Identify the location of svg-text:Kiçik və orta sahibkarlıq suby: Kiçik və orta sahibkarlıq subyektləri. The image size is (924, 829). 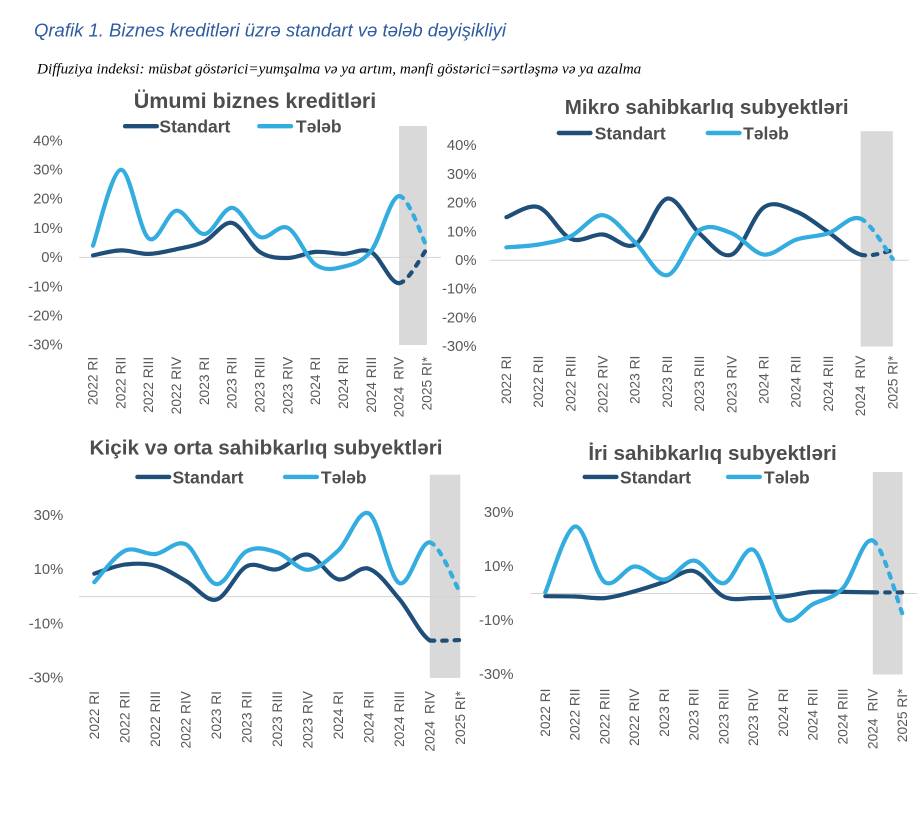
(266, 448).